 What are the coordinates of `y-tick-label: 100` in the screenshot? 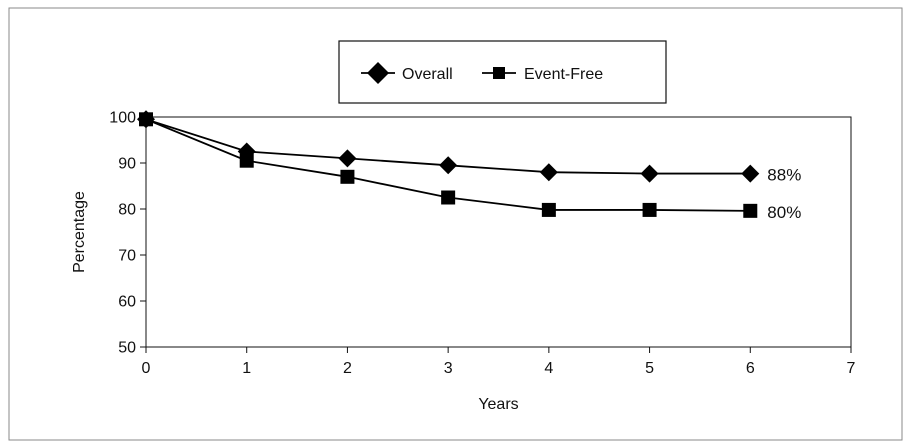 It's located at (122, 118).